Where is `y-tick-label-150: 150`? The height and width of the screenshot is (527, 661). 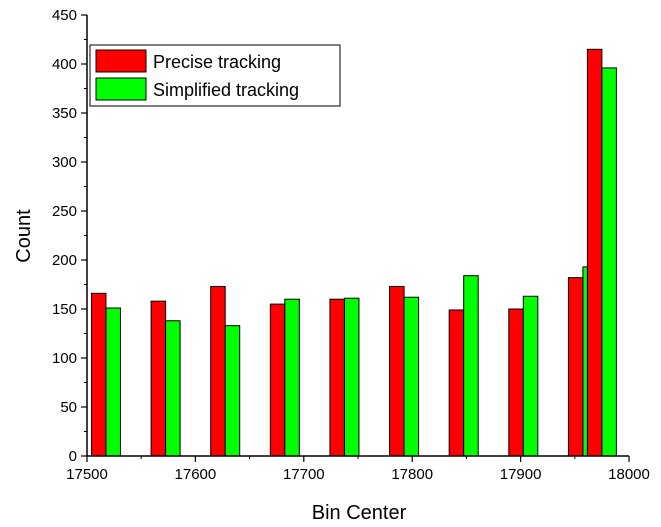
y-tick-label-150: 150 is located at coordinates (64, 309).